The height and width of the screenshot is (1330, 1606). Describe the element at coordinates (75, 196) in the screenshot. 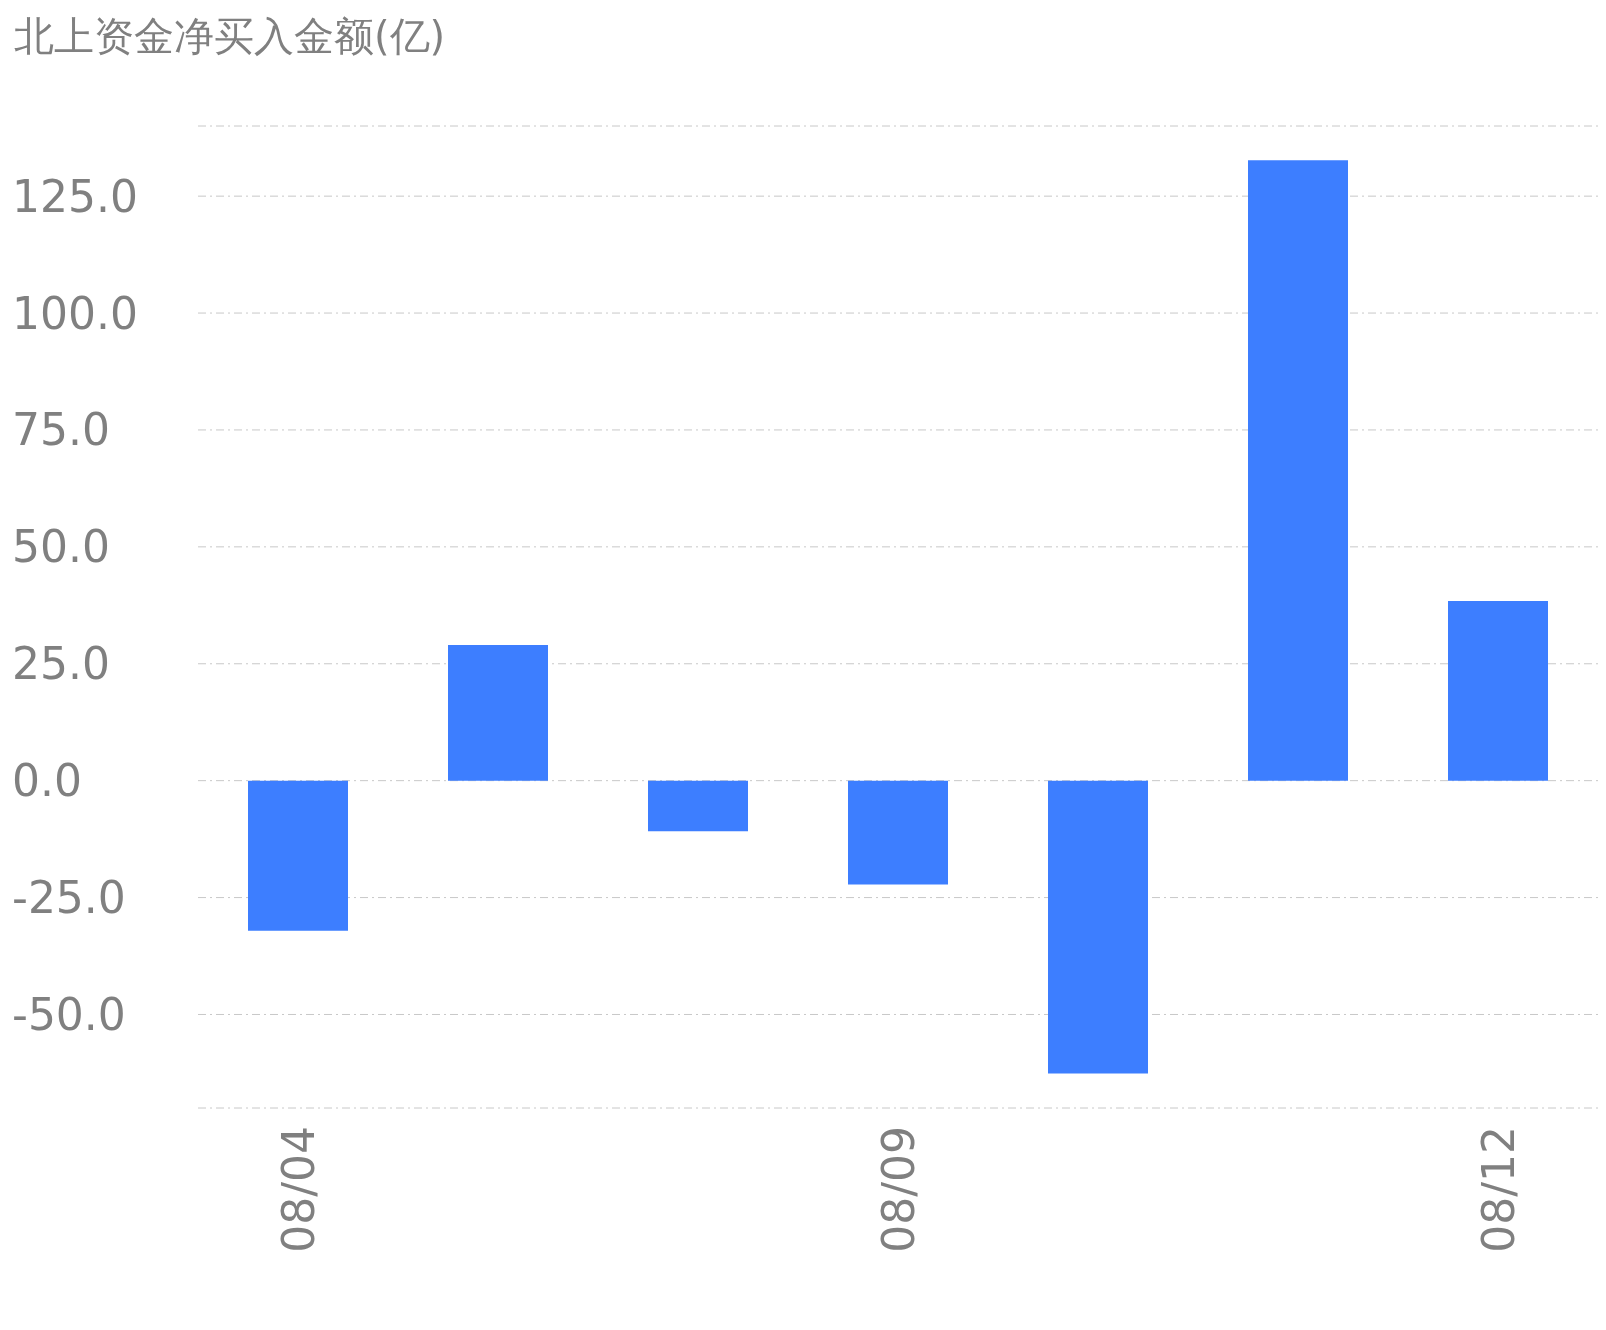

I see `y-tick-label: 125.0` at that location.